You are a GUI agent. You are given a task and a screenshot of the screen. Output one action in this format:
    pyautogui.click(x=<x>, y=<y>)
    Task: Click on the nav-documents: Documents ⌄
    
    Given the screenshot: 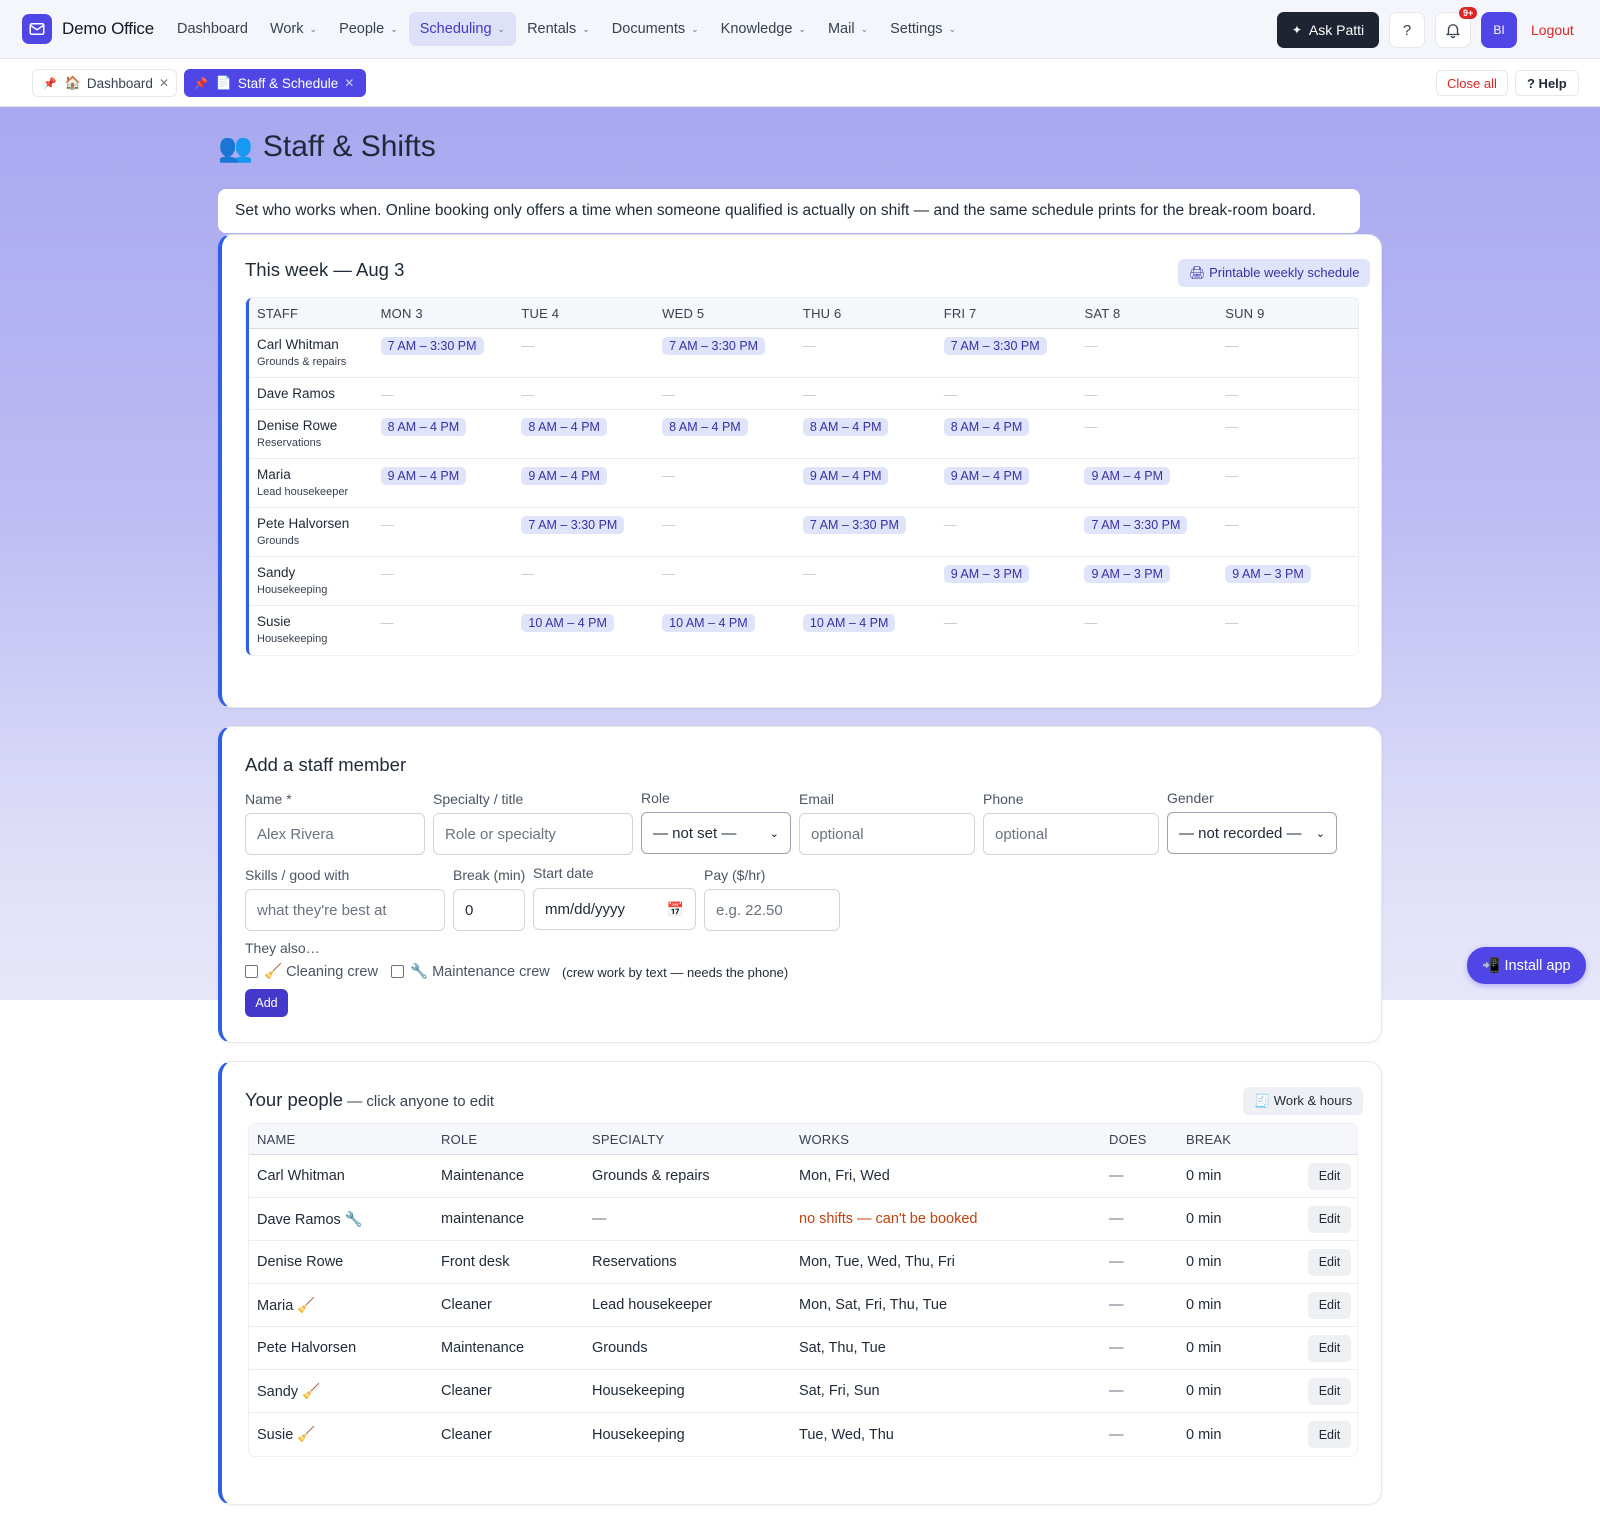 What is the action you would take?
    pyautogui.click(x=655, y=29)
    